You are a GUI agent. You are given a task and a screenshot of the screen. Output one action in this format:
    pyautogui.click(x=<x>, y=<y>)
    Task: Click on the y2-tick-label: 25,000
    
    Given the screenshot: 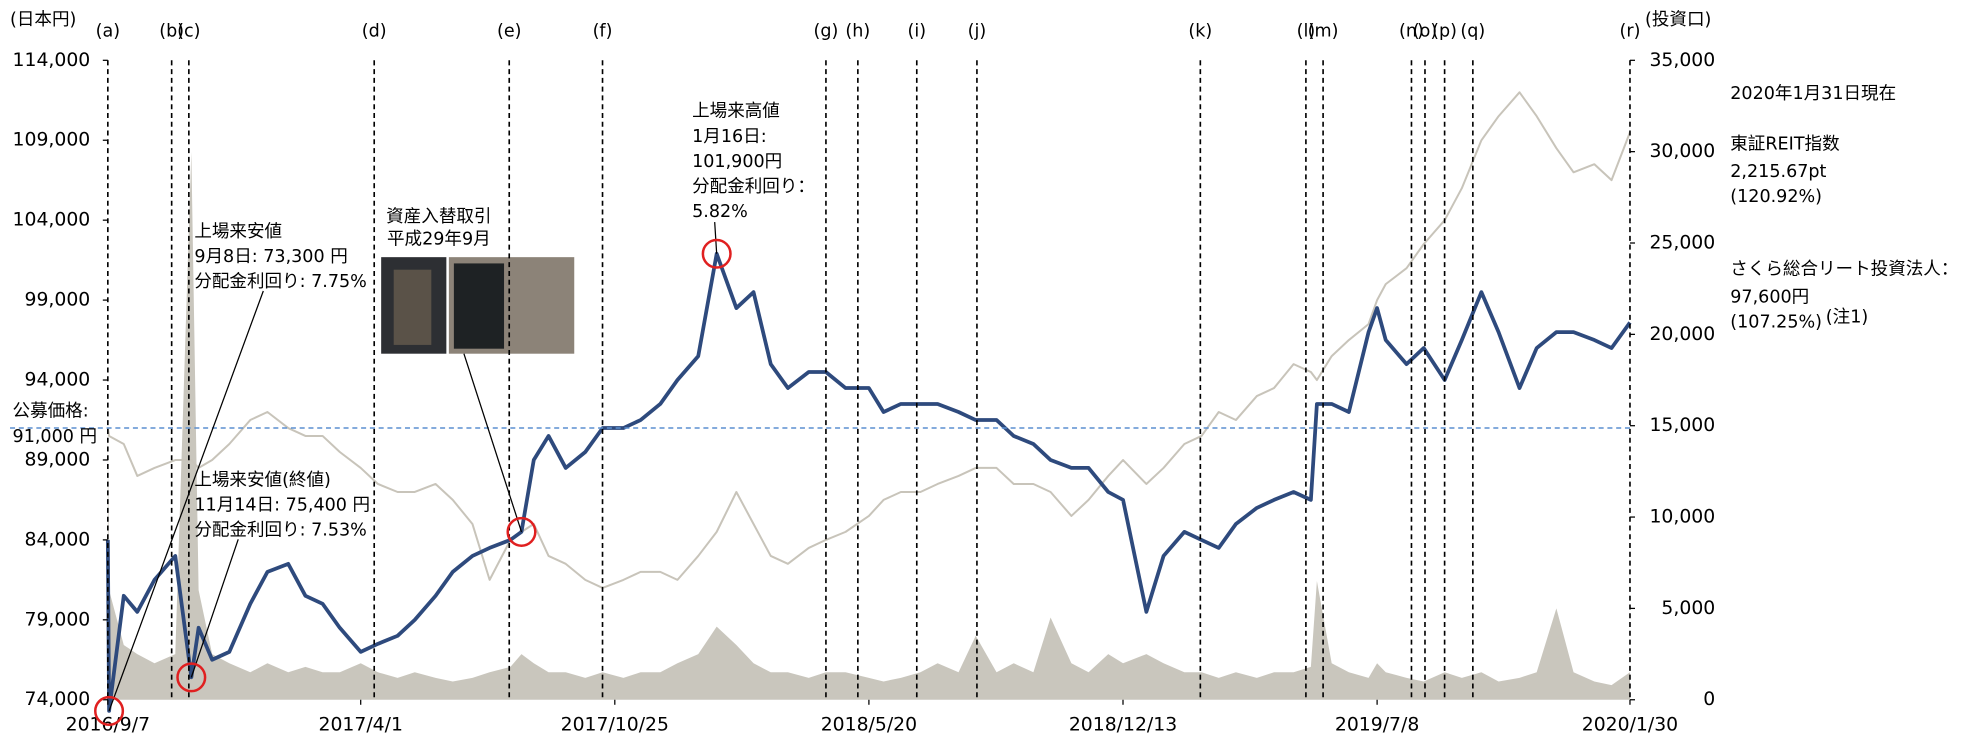 What is the action you would take?
    pyautogui.click(x=1682, y=243)
    